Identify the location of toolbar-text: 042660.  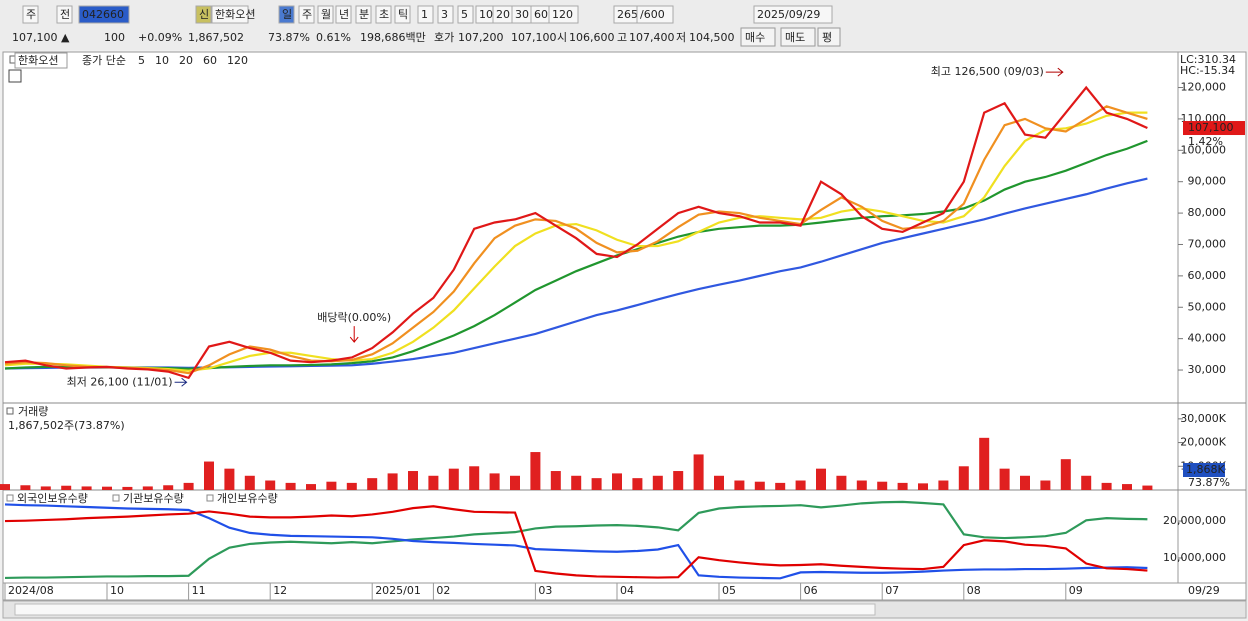
(103, 14).